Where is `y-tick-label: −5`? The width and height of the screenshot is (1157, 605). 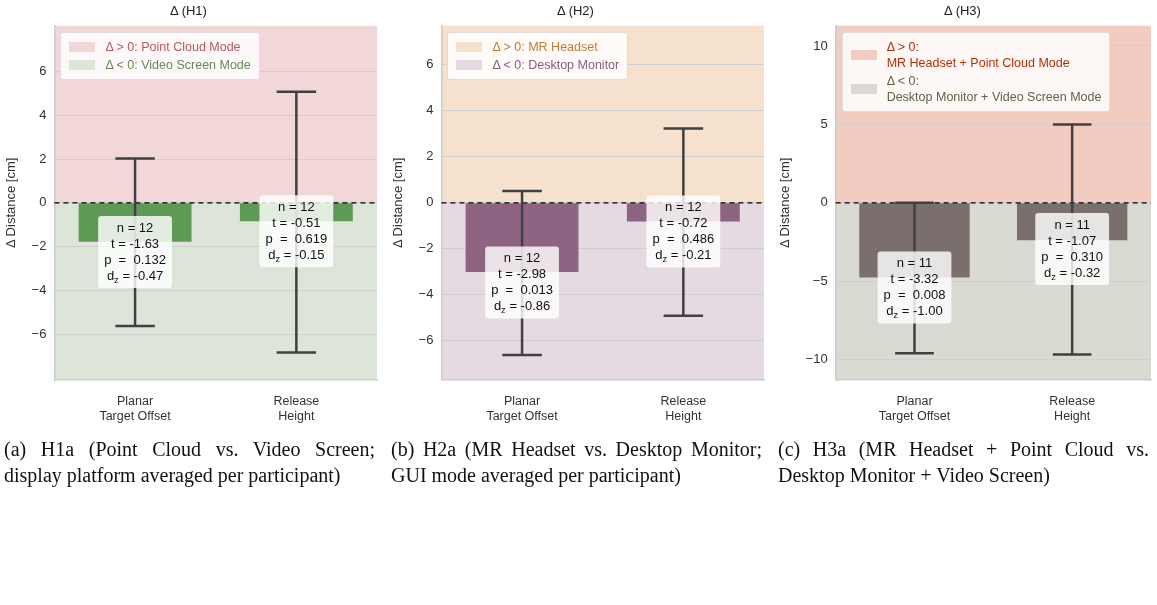
y-tick-label: −5 is located at coordinates (820, 280).